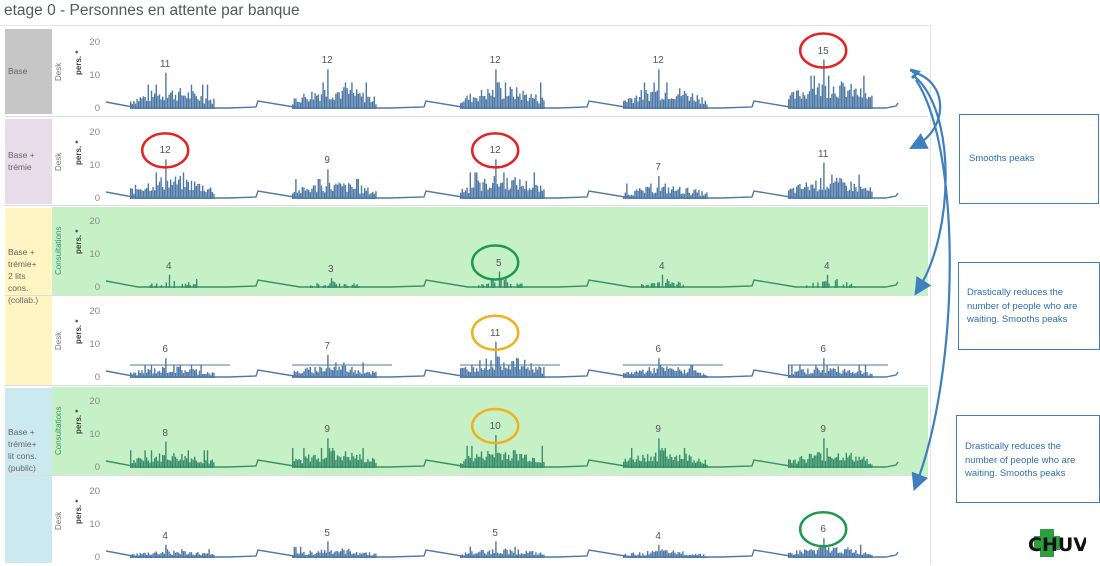 This screenshot has height=566, width=1100. I want to click on y-tick-label: 0, so click(97, 557).